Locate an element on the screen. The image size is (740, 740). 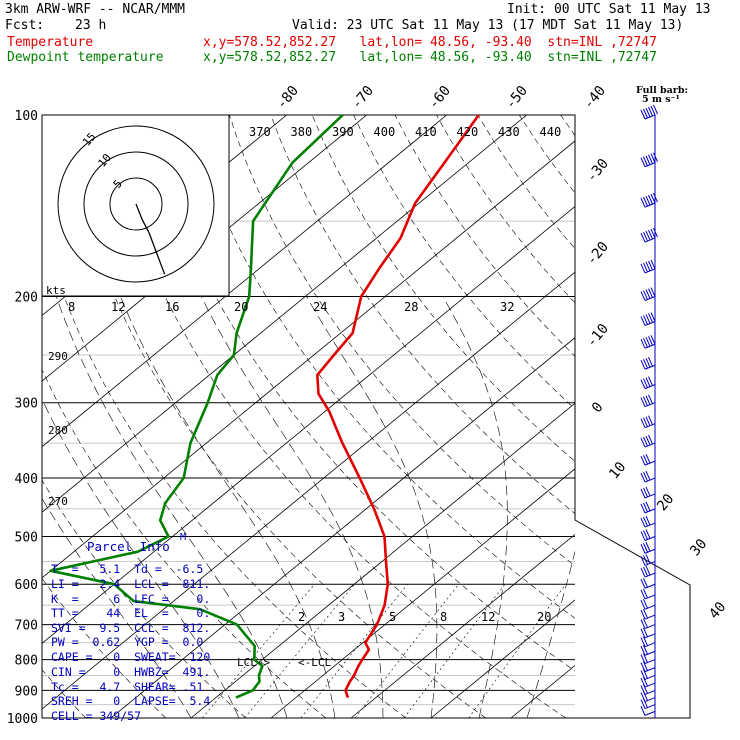
parcel-info-line: PW = 0.62 YGP = 0.0 is located at coordinates (127, 642).